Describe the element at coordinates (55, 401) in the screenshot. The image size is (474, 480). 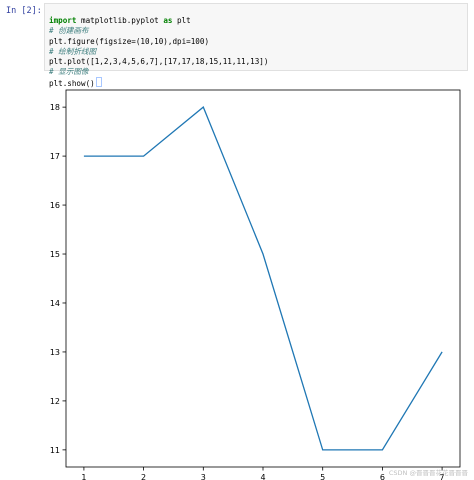
I see `y-tick-label: 12` at that location.